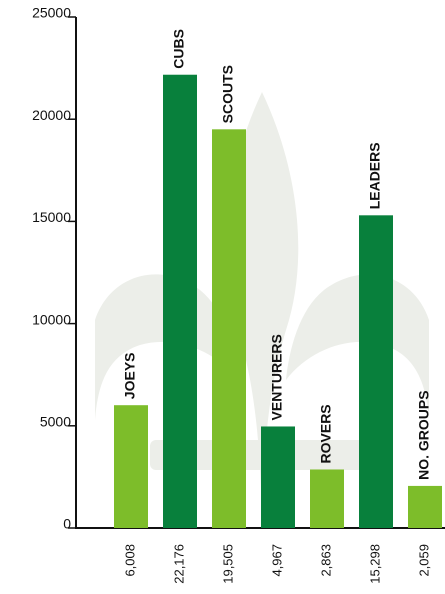 Image resolution: width=445 pixels, height=594 pixels. I want to click on category-label: NO. GROUPS, so click(424, 434).